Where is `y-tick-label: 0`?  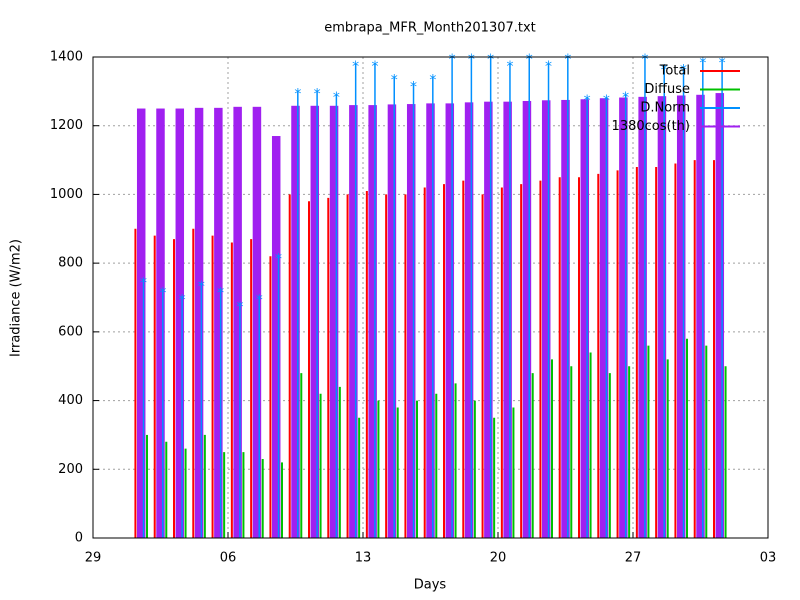 y-tick-label: 0 is located at coordinates (79, 538).